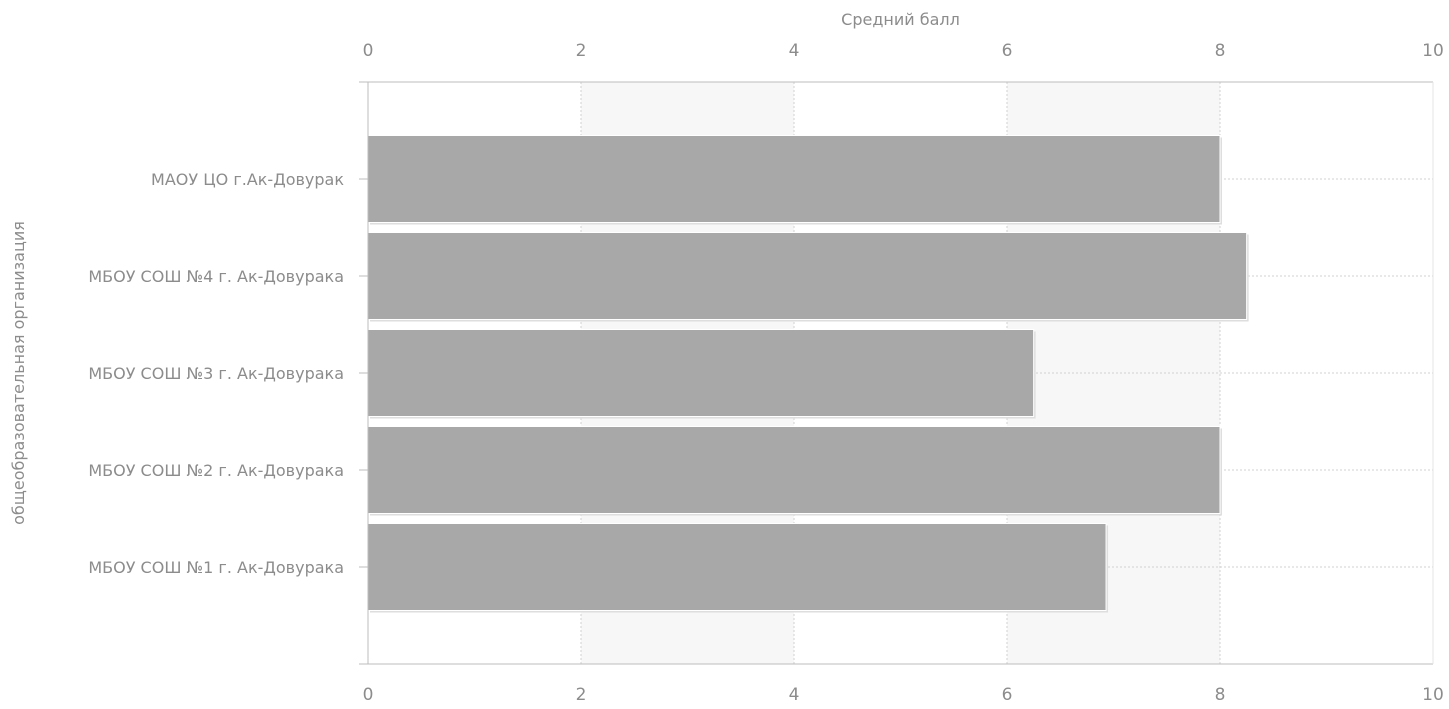 This screenshot has height=709, width=1449. I want to click on x-tick-label-bottom: 10, so click(1433, 695).